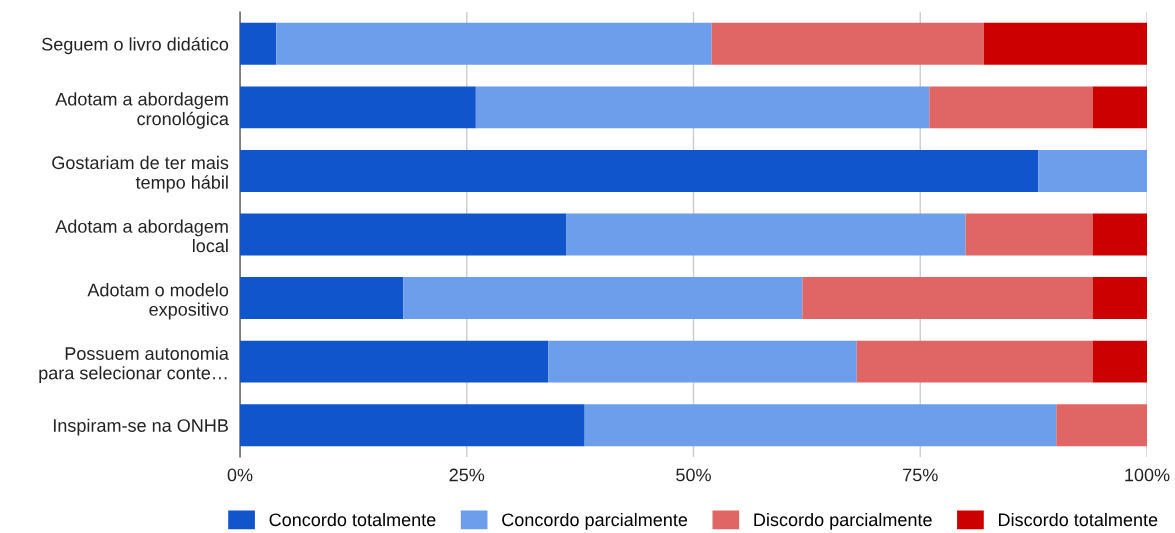  What do you see at coordinates (142, 110) in the screenshot?
I see `y-tick-label: Adotam a abordagem cronológica` at bounding box center [142, 110].